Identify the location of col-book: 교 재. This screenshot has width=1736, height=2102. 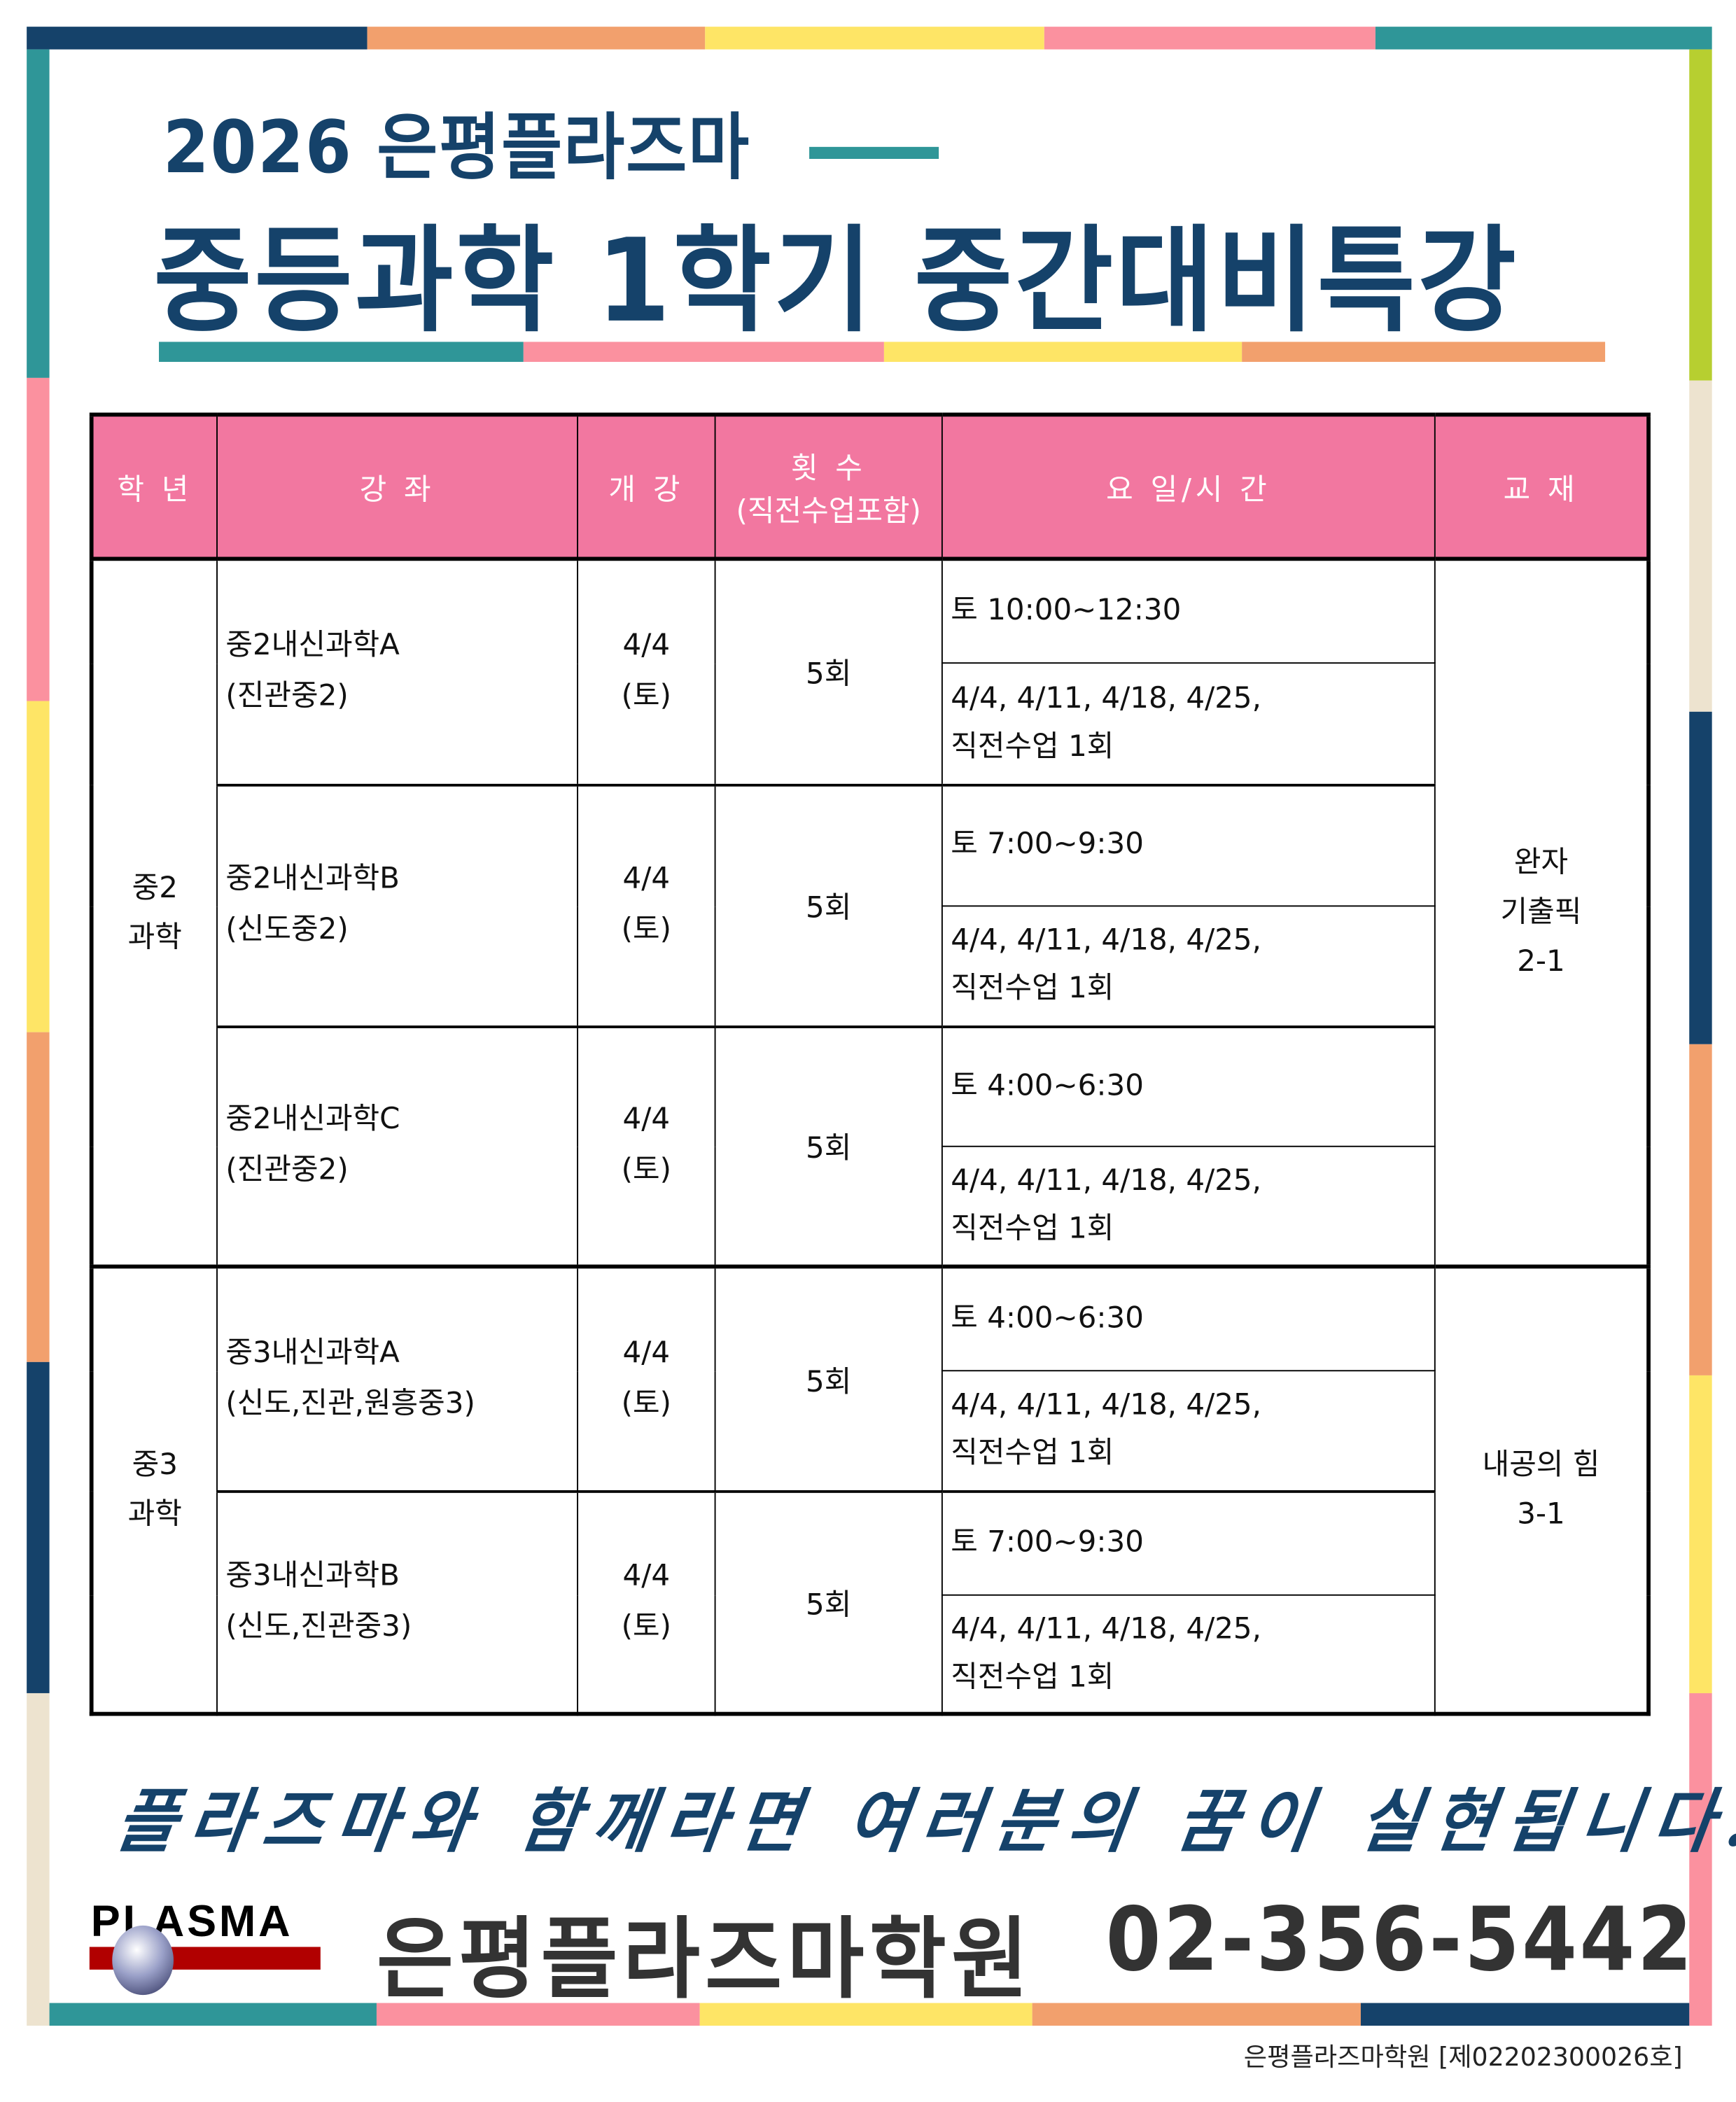
(1542, 486).